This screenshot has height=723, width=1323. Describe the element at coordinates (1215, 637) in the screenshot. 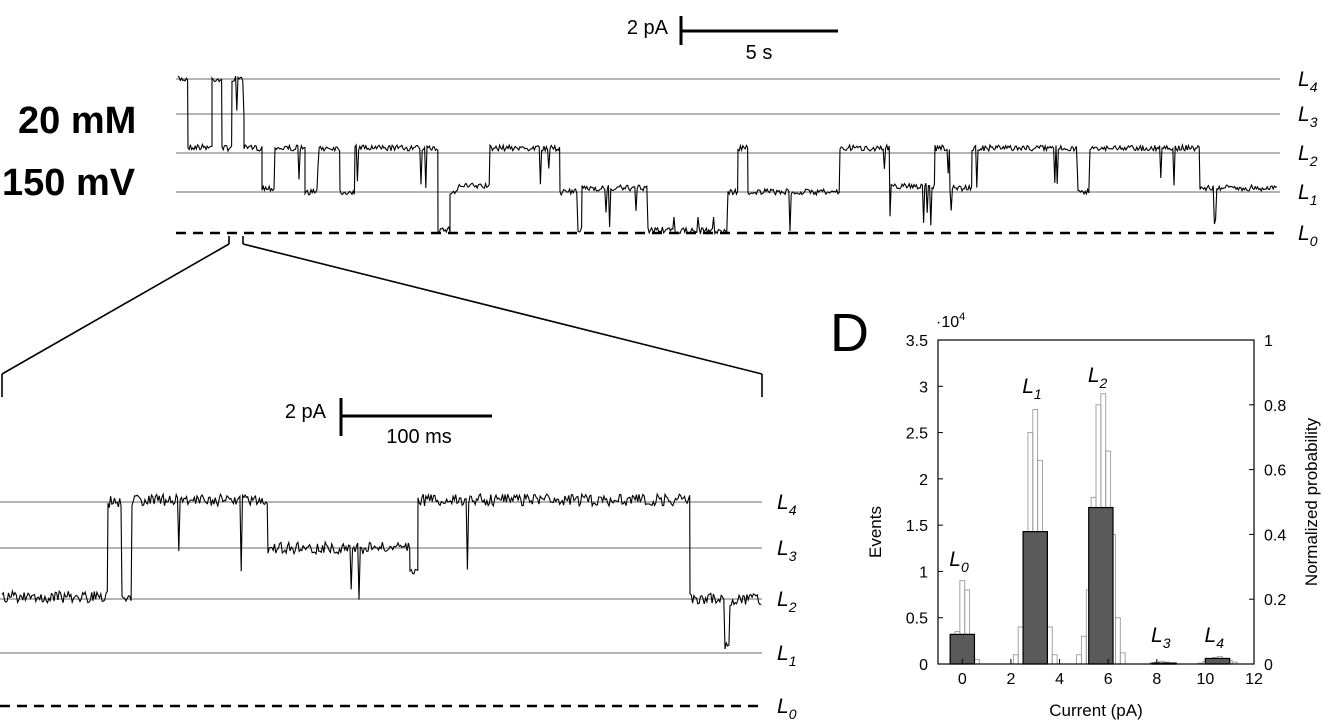

I see `peak-label-l4: L4` at that location.